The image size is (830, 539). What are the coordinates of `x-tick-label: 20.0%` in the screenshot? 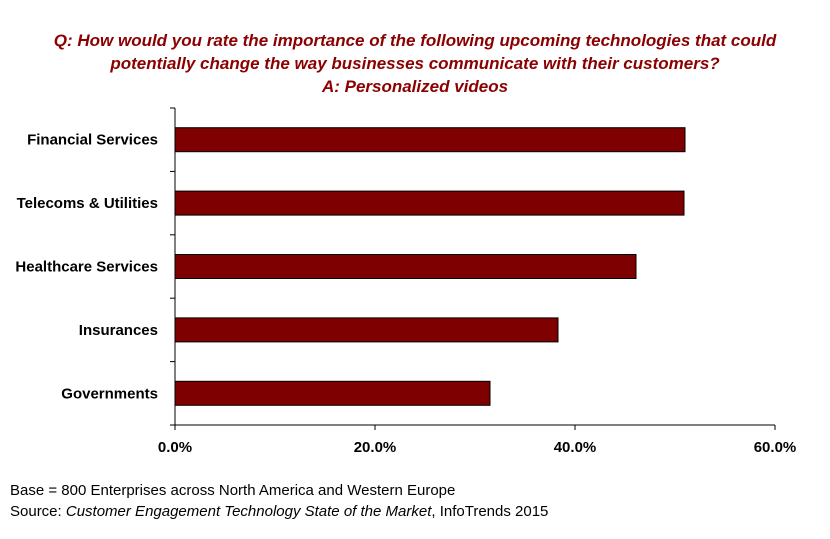 It's located at (375, 447).